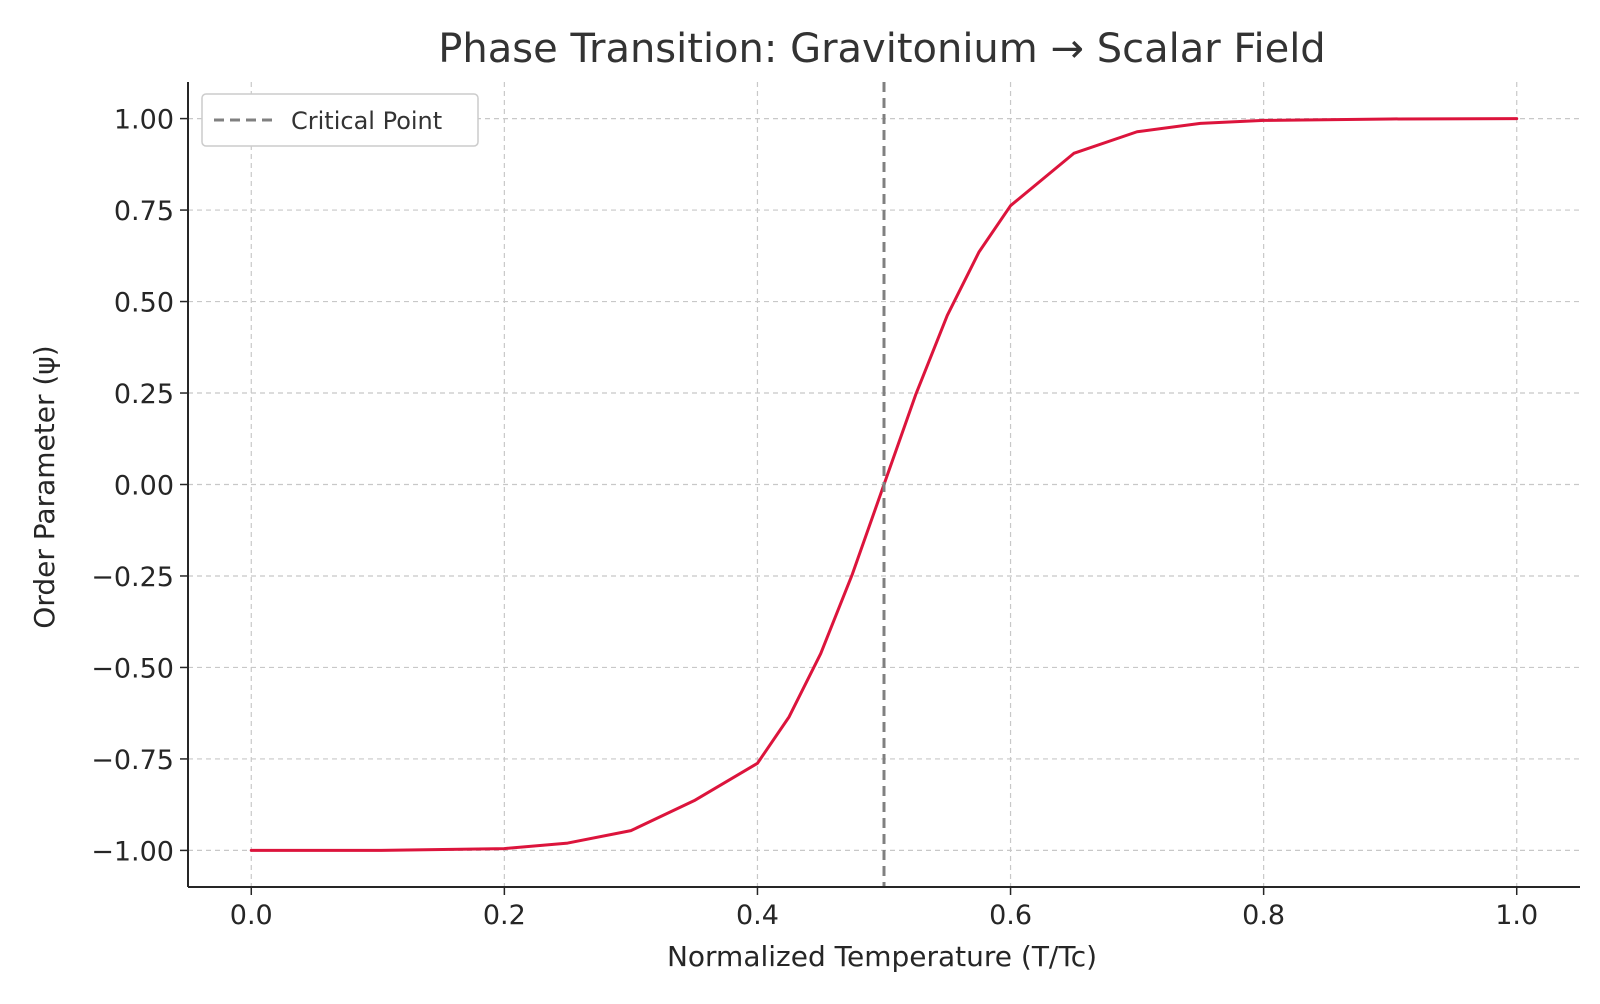 This screenshot has height=1004, width=1600. What do you see at coordinates (366, 121) in the screenshot?
I see `legend-critical-point-label: Critical Point` at bounding box center [366, 121].